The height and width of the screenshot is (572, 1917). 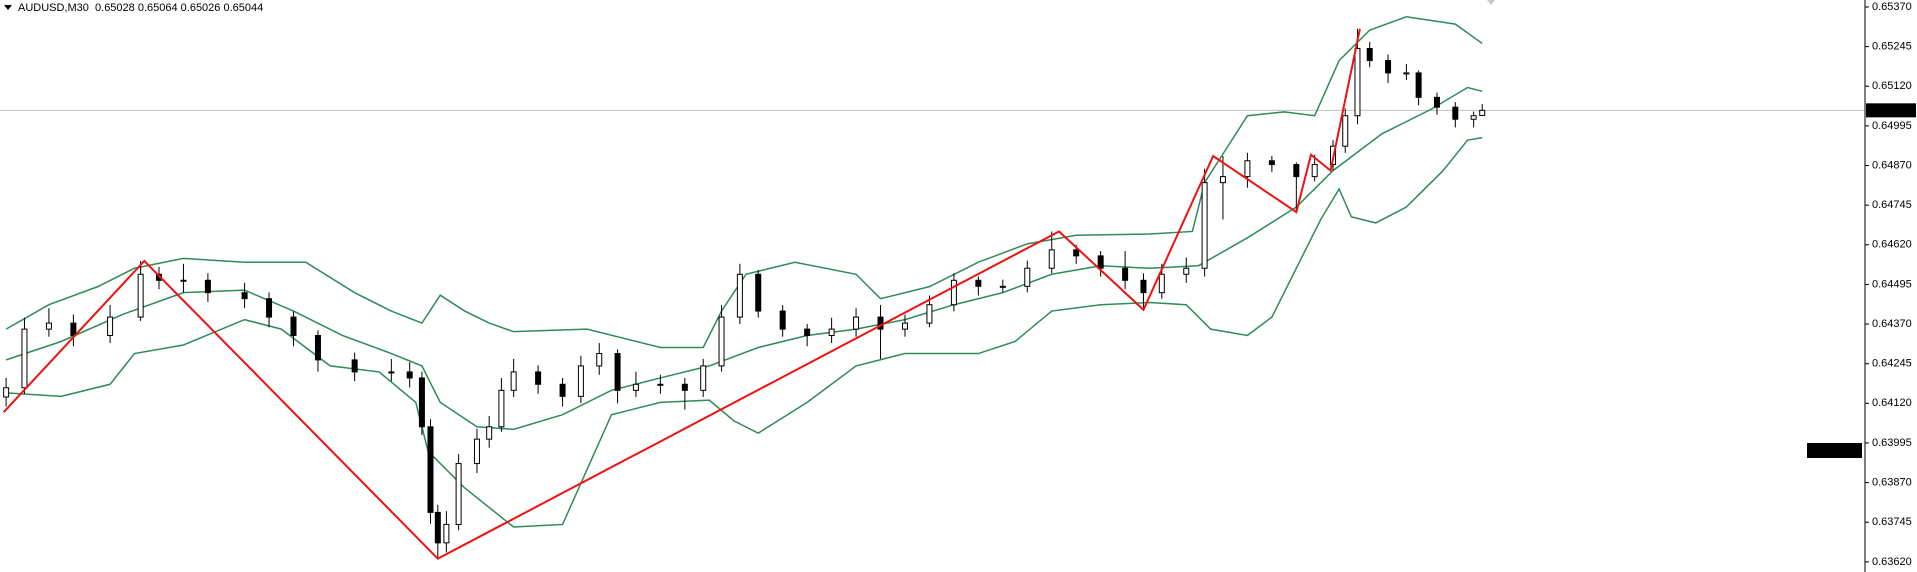 I want to click on y-tick-label: 0.64120, so click(x=1892, y=403).